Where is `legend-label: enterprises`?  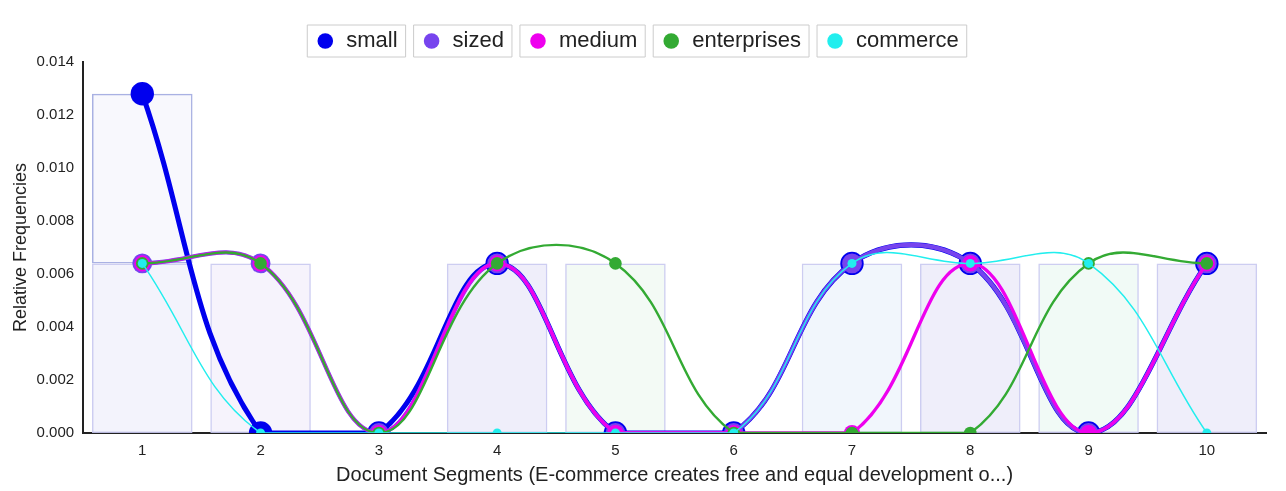
legend-label: enterprises is located at coordinates (747, 40).